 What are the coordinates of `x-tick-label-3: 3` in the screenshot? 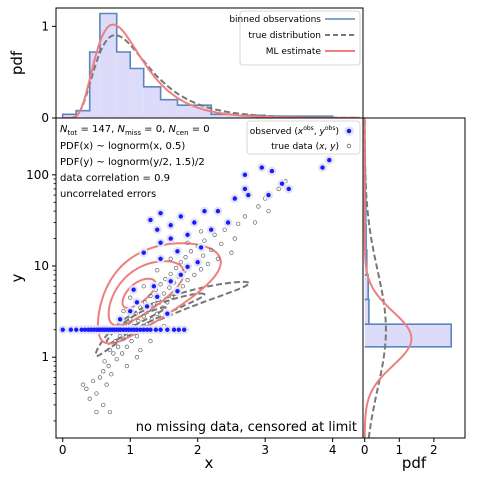 It's located at (265, 450).